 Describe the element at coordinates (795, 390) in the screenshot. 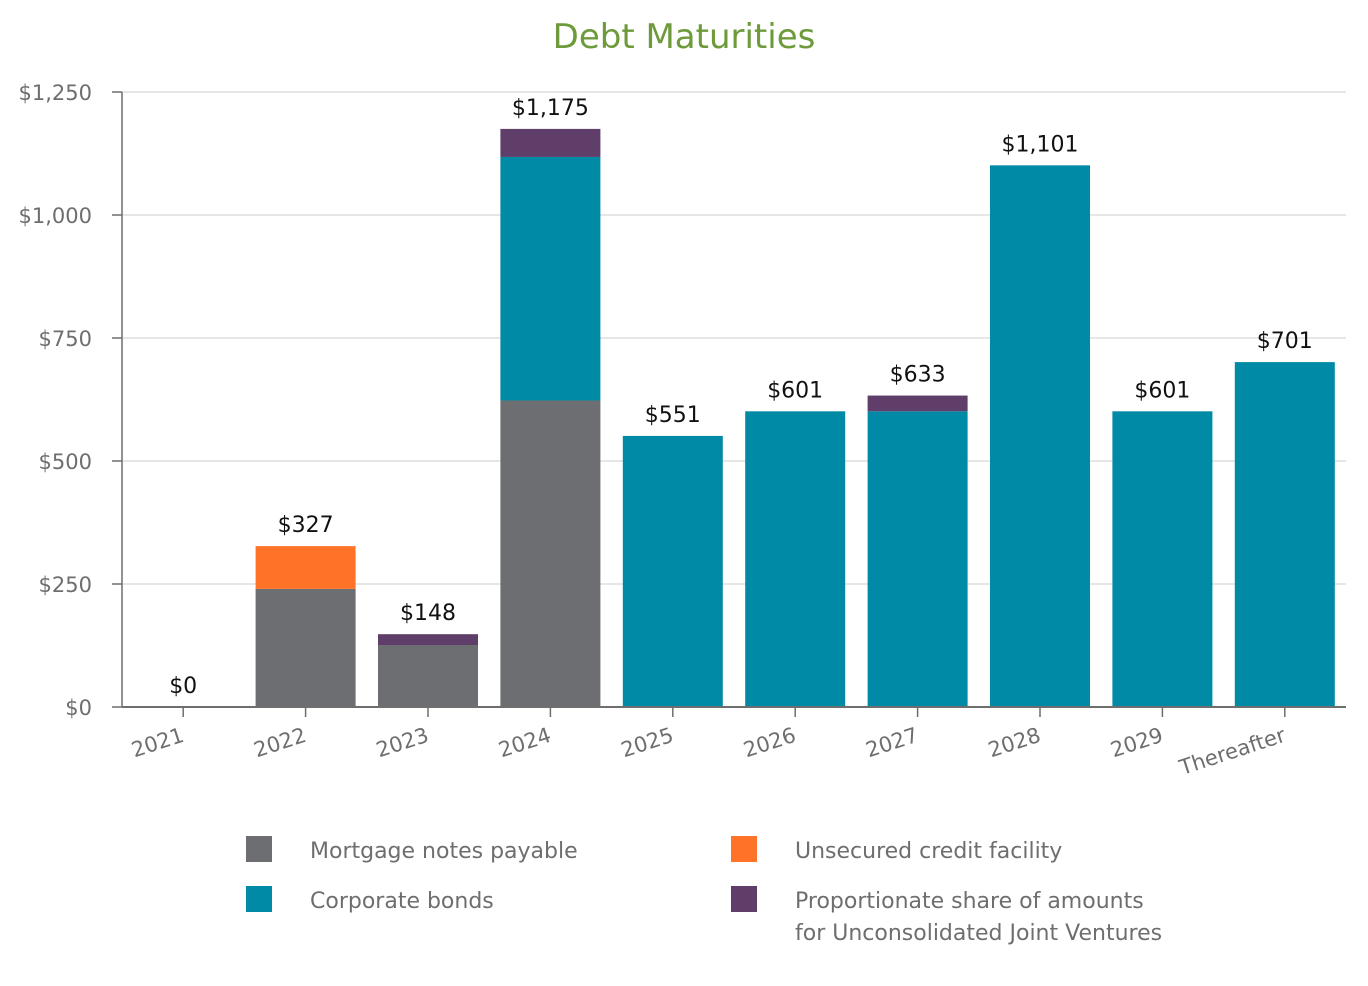

I see `data-label-2026: $601` at that location.